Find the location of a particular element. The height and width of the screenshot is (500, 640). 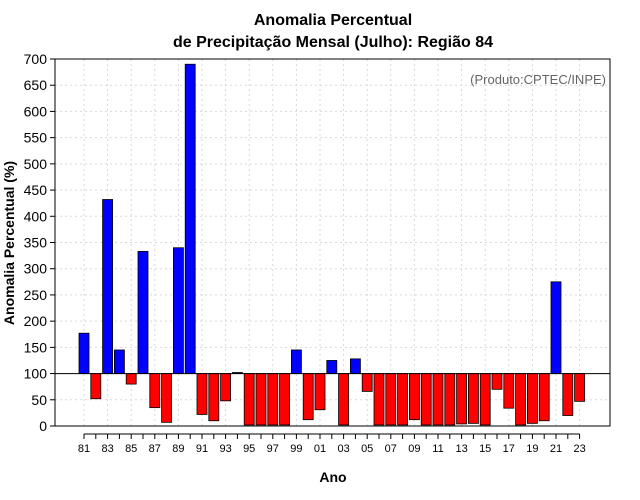

x-tick-label: 89 is located at coordinates (178, 449).